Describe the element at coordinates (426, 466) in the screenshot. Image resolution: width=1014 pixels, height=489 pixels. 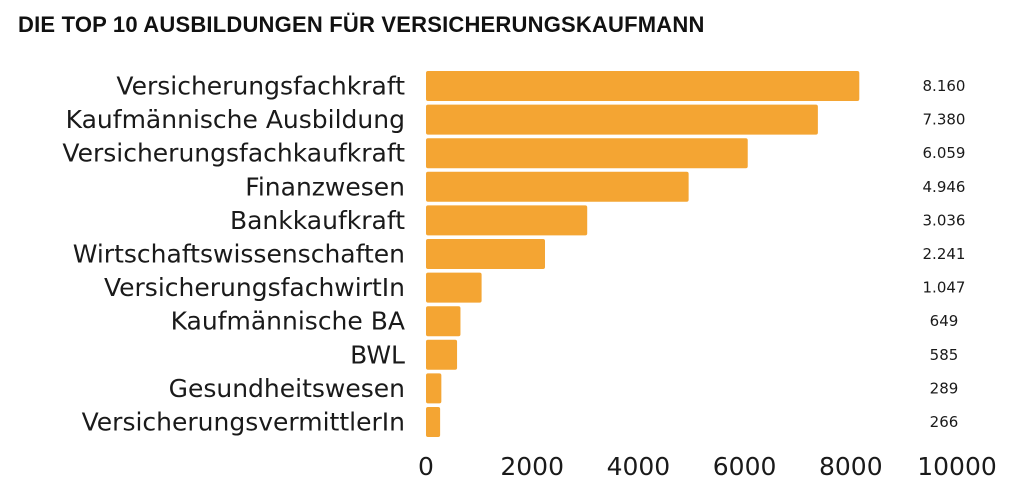
I see `x-tick-label: 0` at that location.